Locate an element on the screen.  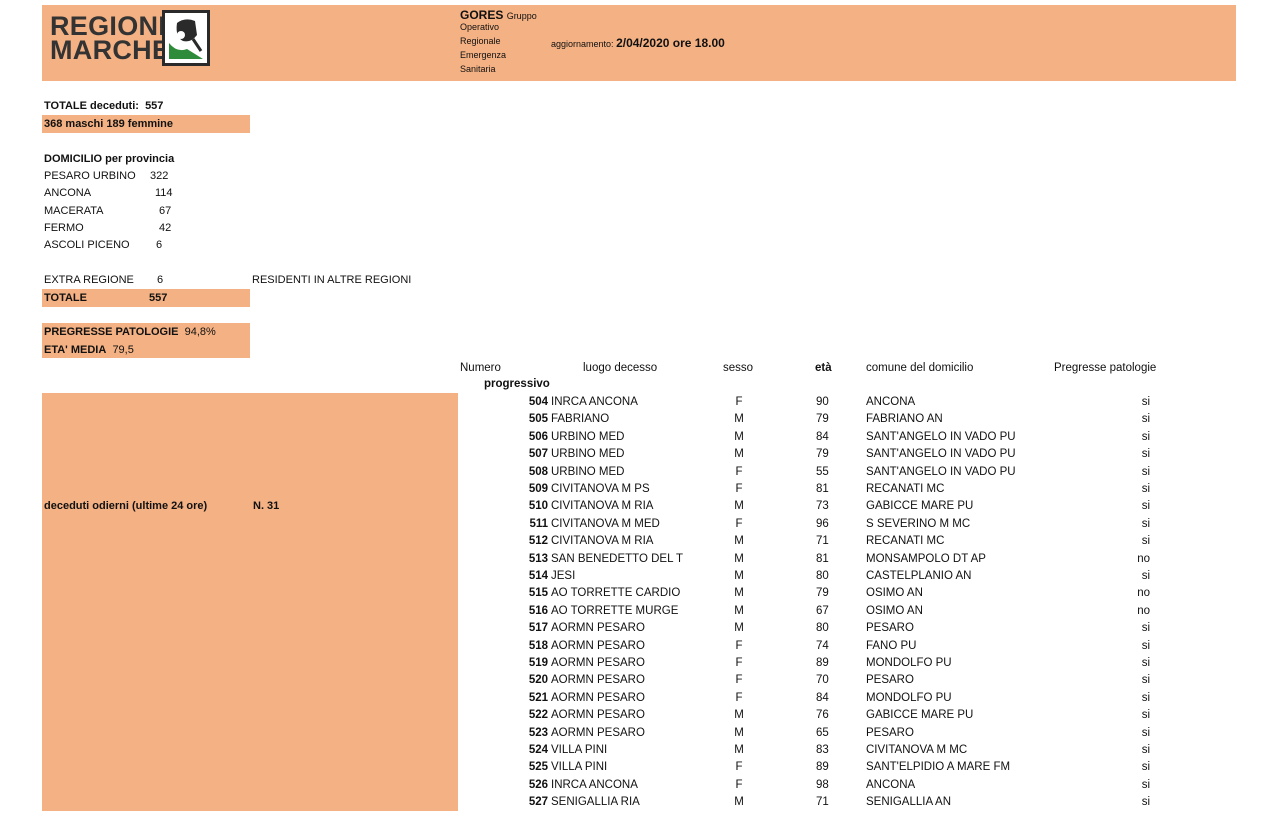
row-number: 527 is located at coordinates (538, 802).